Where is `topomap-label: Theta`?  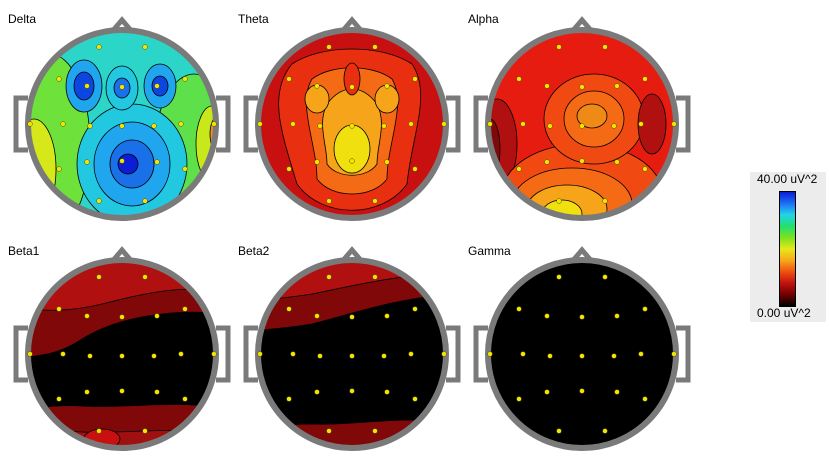
topomap-label: Theta is located at coordinates (253, 19).